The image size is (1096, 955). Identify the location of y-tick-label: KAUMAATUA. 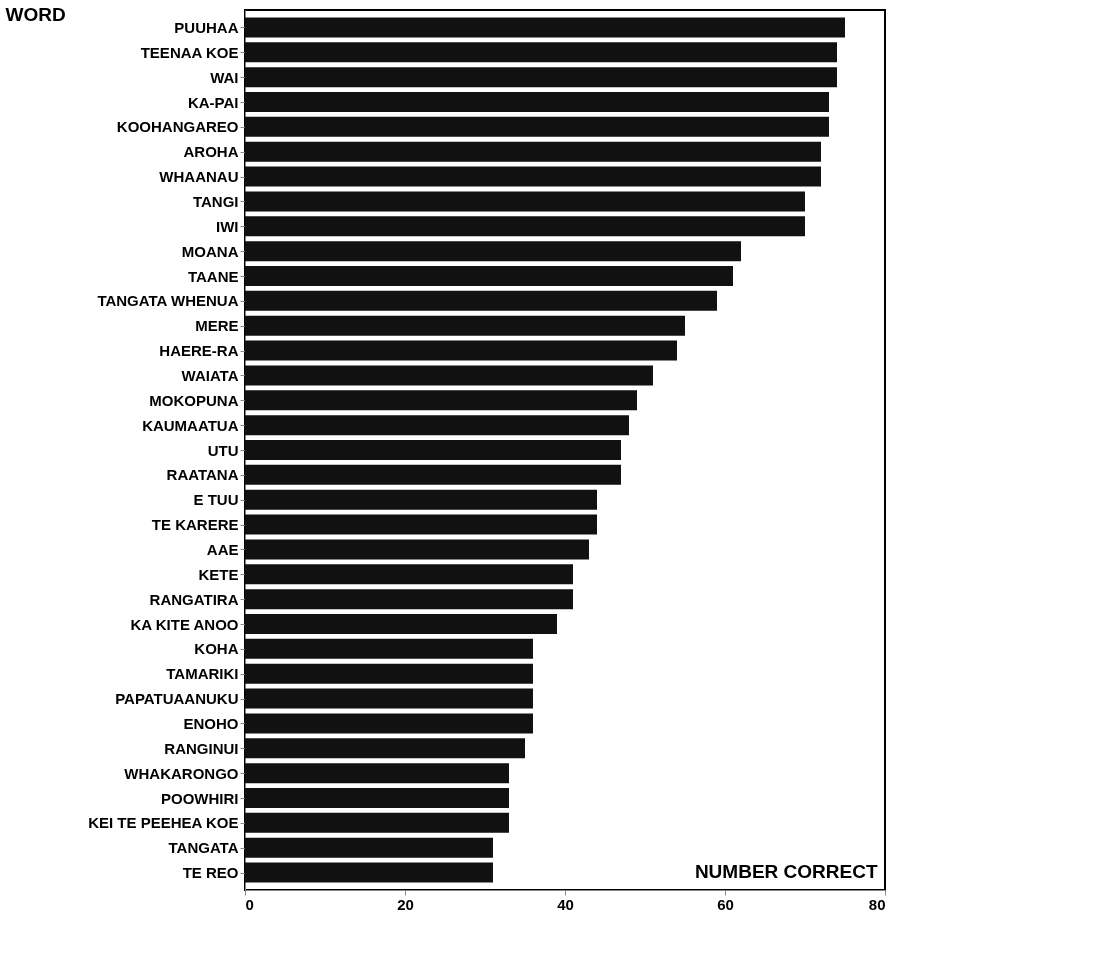
(190, 425).